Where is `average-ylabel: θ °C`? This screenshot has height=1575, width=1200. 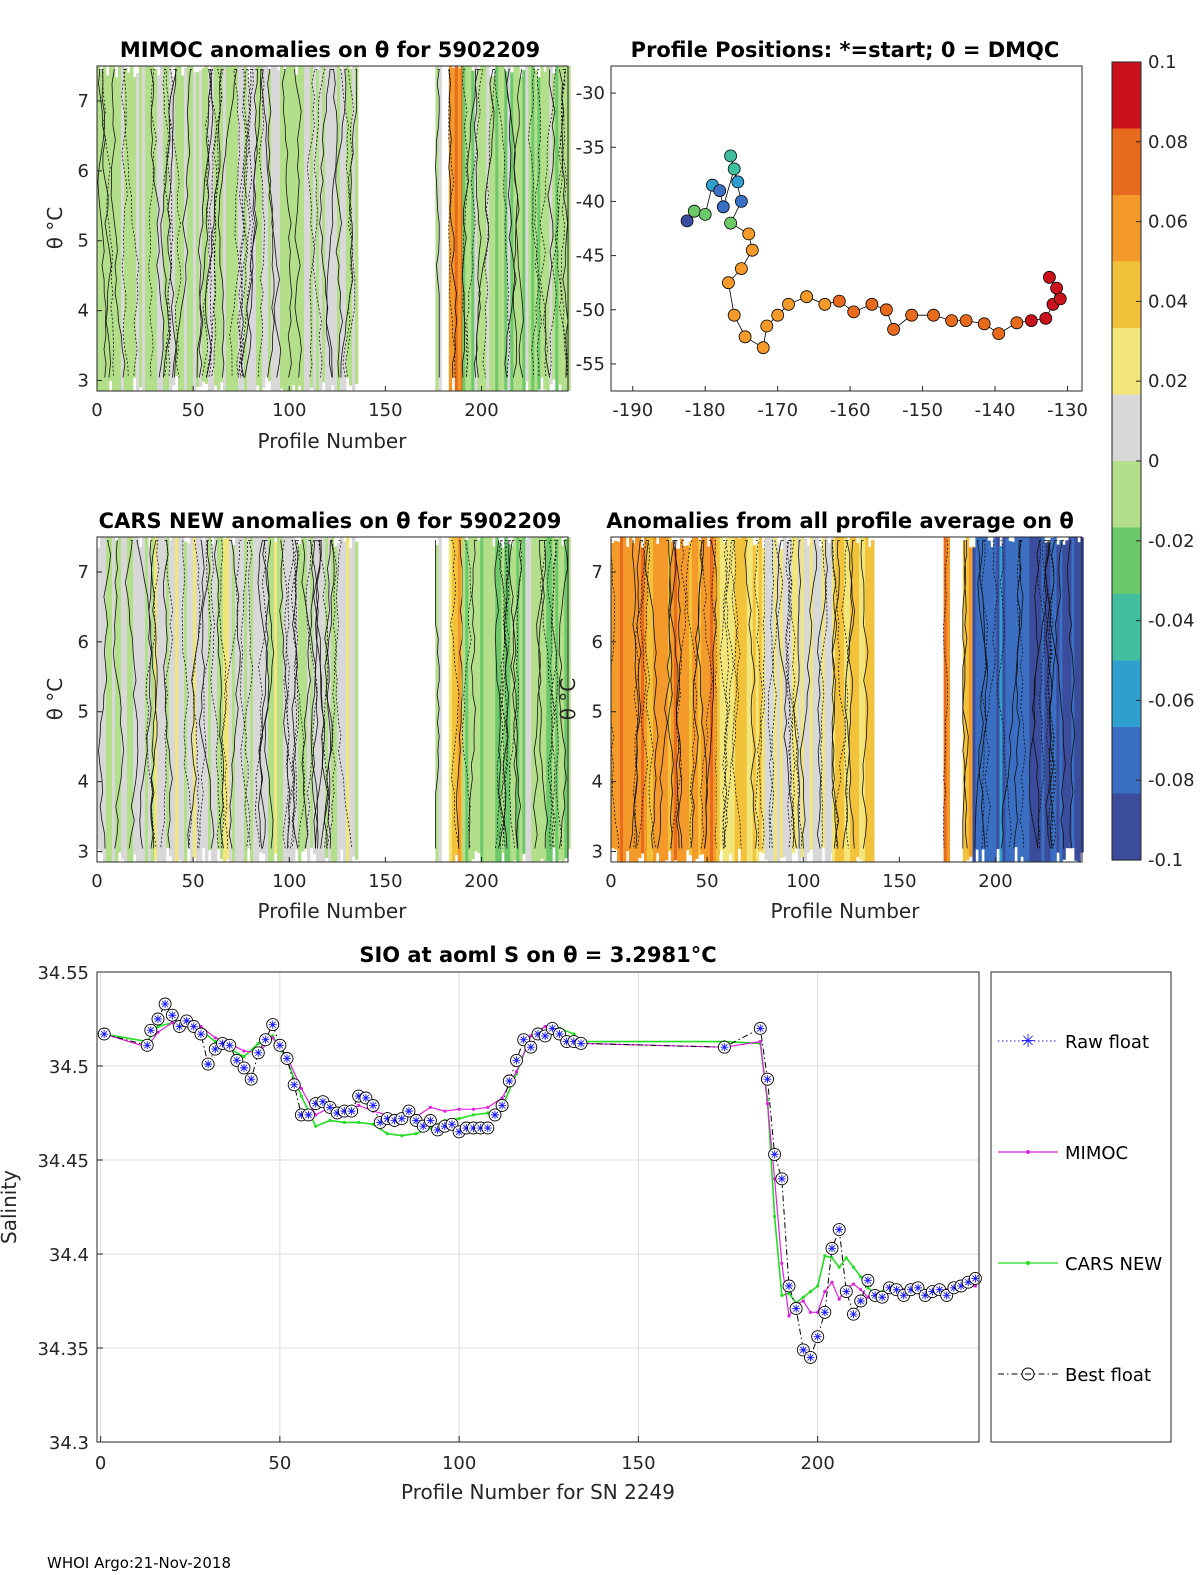
average-ylabel: θ °C is located at coordinates (568, 699).